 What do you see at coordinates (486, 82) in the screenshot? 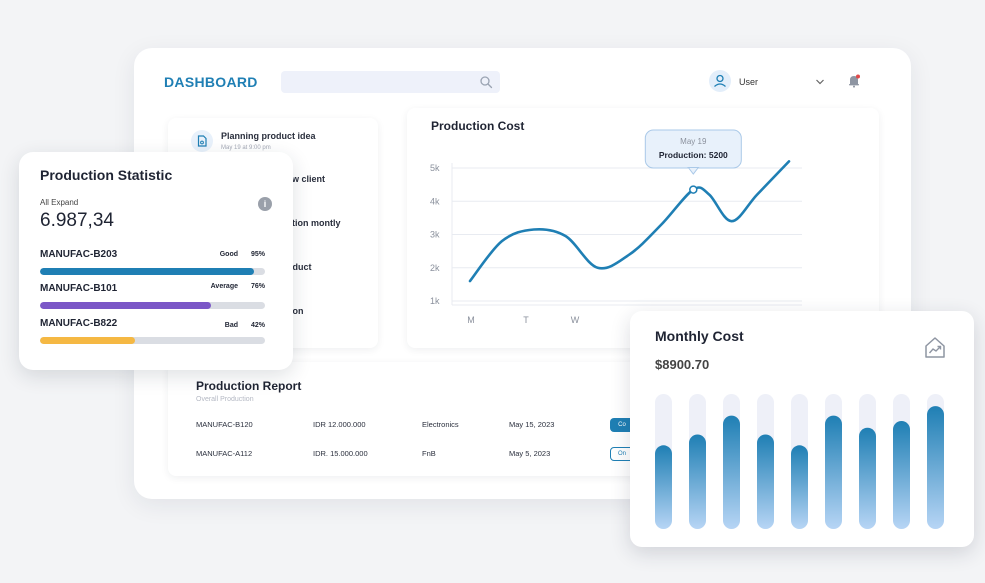
I see `search-icon` at bounding box center [486, 82].